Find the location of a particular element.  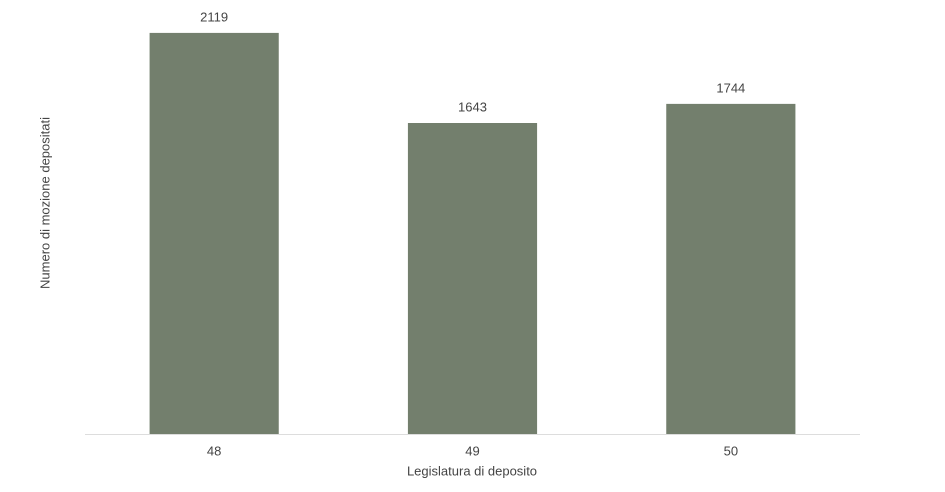

value-label: 2119 is located at coordinates (214, 16).